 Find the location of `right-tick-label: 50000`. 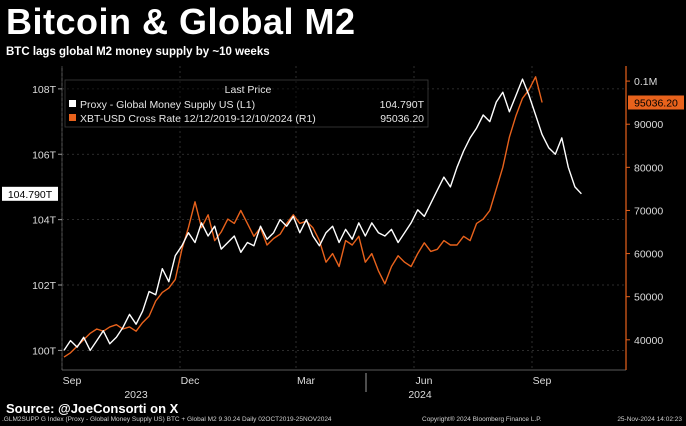

right-tick-label: 50000 is located at coordinates (648, 298).